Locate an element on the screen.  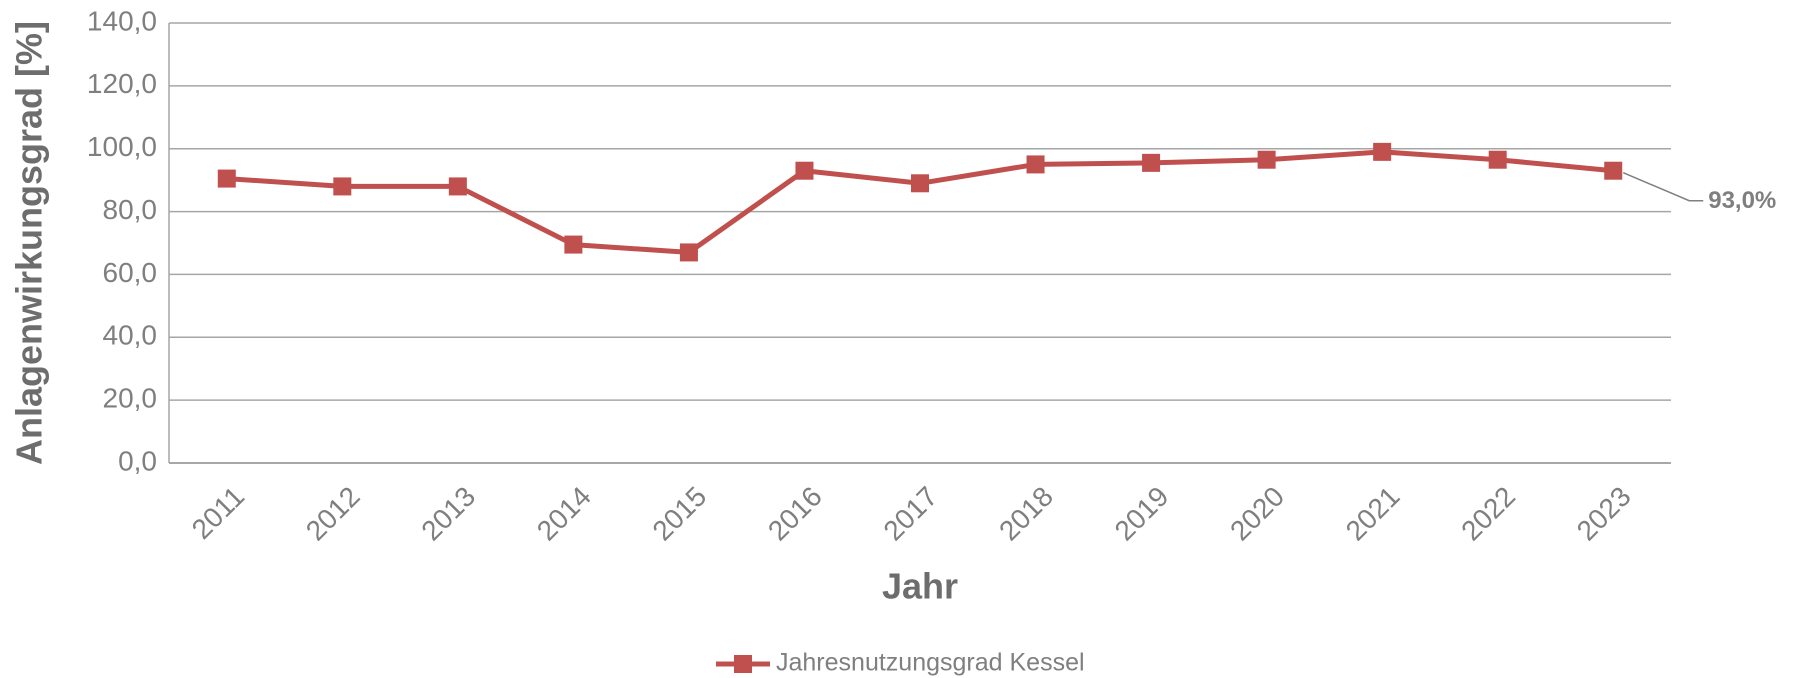
data-label: 93,0% is located at coordinates (1742, 200).